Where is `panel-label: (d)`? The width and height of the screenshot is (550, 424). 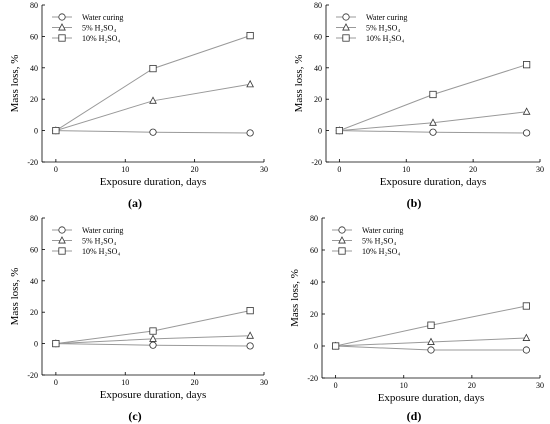
panel-label: (d) is located at coordinates (414, 416).